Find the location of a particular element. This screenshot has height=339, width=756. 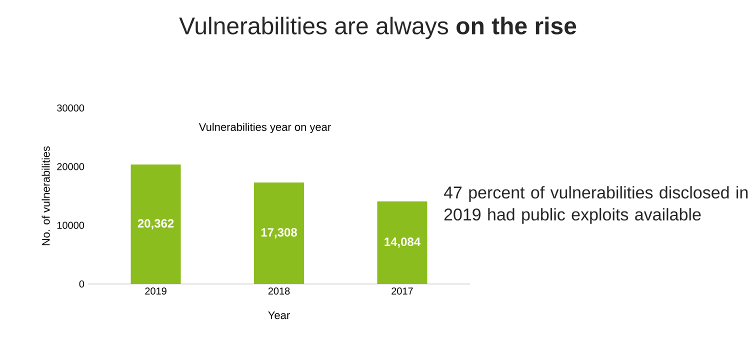

annotation: 47 percent of vulnerabilities disclosed in 2019 had public exploits available is located at coordinates (596, 205).